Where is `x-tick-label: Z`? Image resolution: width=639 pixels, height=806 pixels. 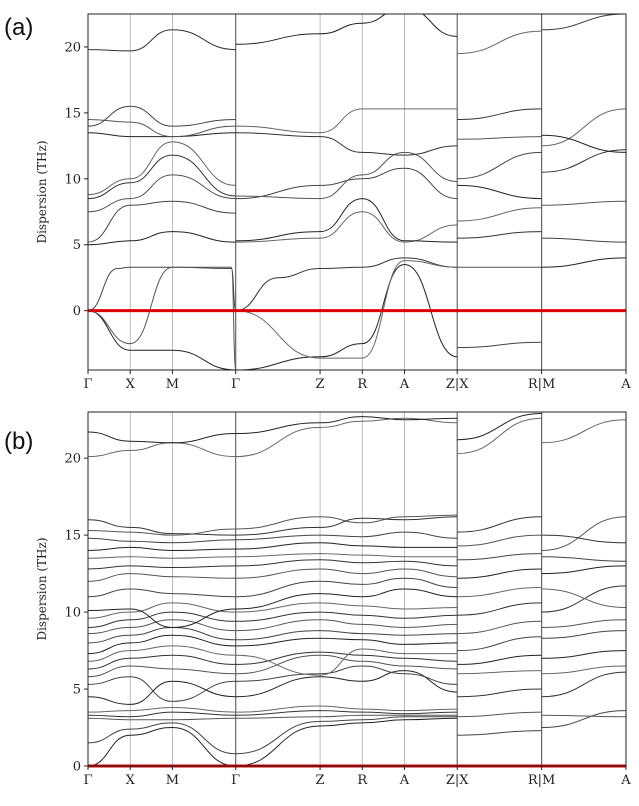
x-tick-label: Z is located at coordinates (320, 780).